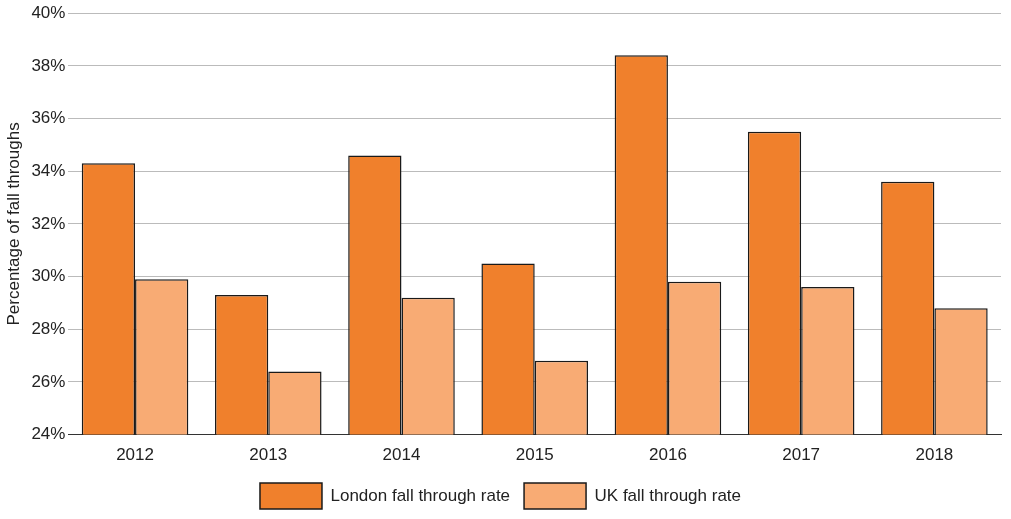 Image resolution: width=1011 pixels, height=519 pixels. Describe the element at coordinates (268, 455) in the screenshot. I see `x-tick-label: 2013` at that location.